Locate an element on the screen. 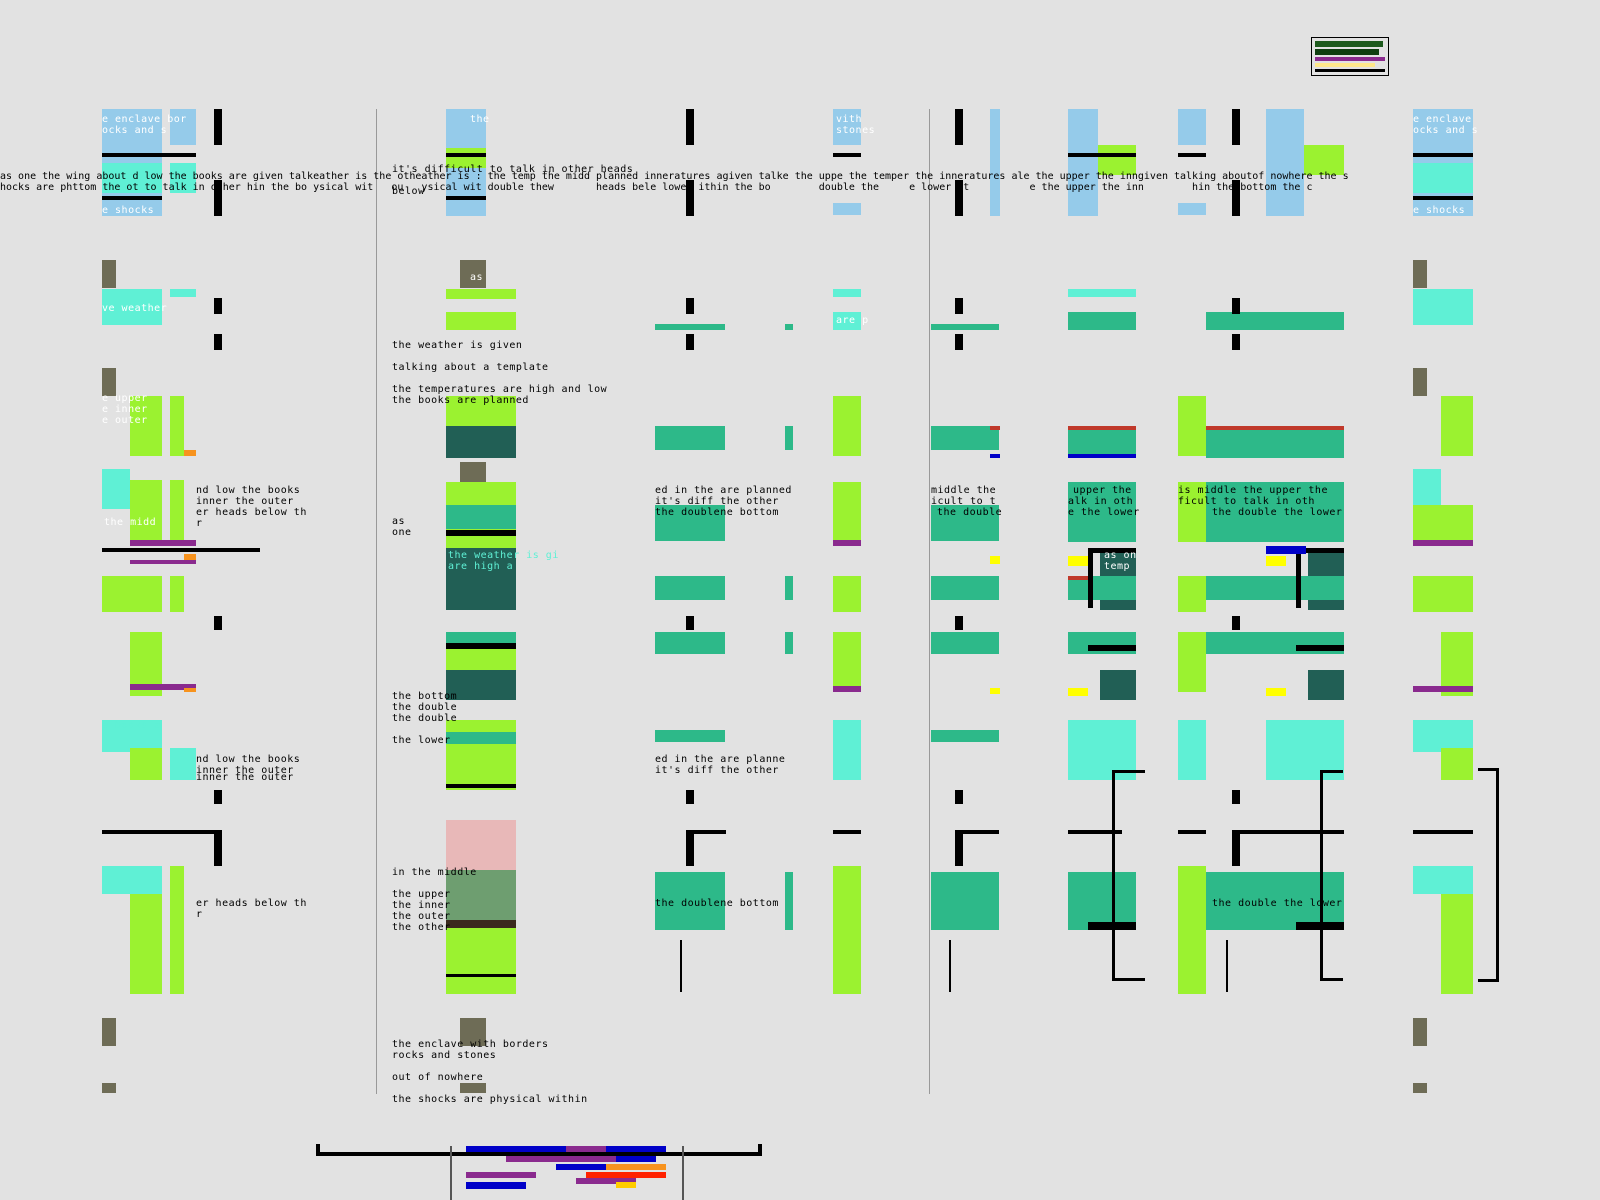 This screenshot has width=1600, height=1200. fragment-text: alk in oth is located at coordinates (1101, 501).